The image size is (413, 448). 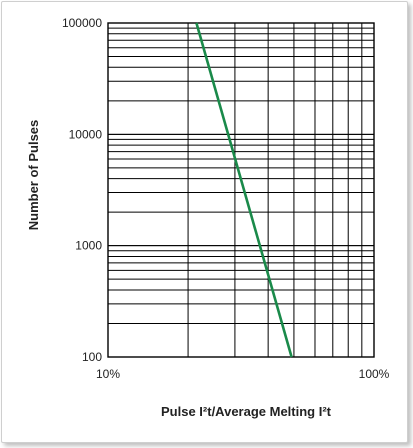 What do you see at coordinates (86, 134) in the screenshot?
I see `y-tick-label: 10000` at bounding box center [86, 134].